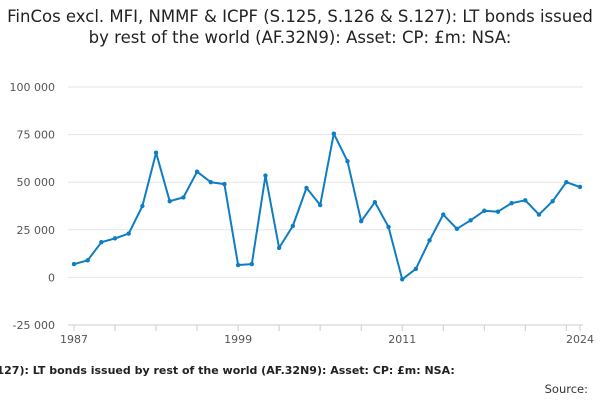  What do you see at coordinates (238, 339) in the screenshot?
I see `x-tick-label: 1999` at bounding box center [238, 339].